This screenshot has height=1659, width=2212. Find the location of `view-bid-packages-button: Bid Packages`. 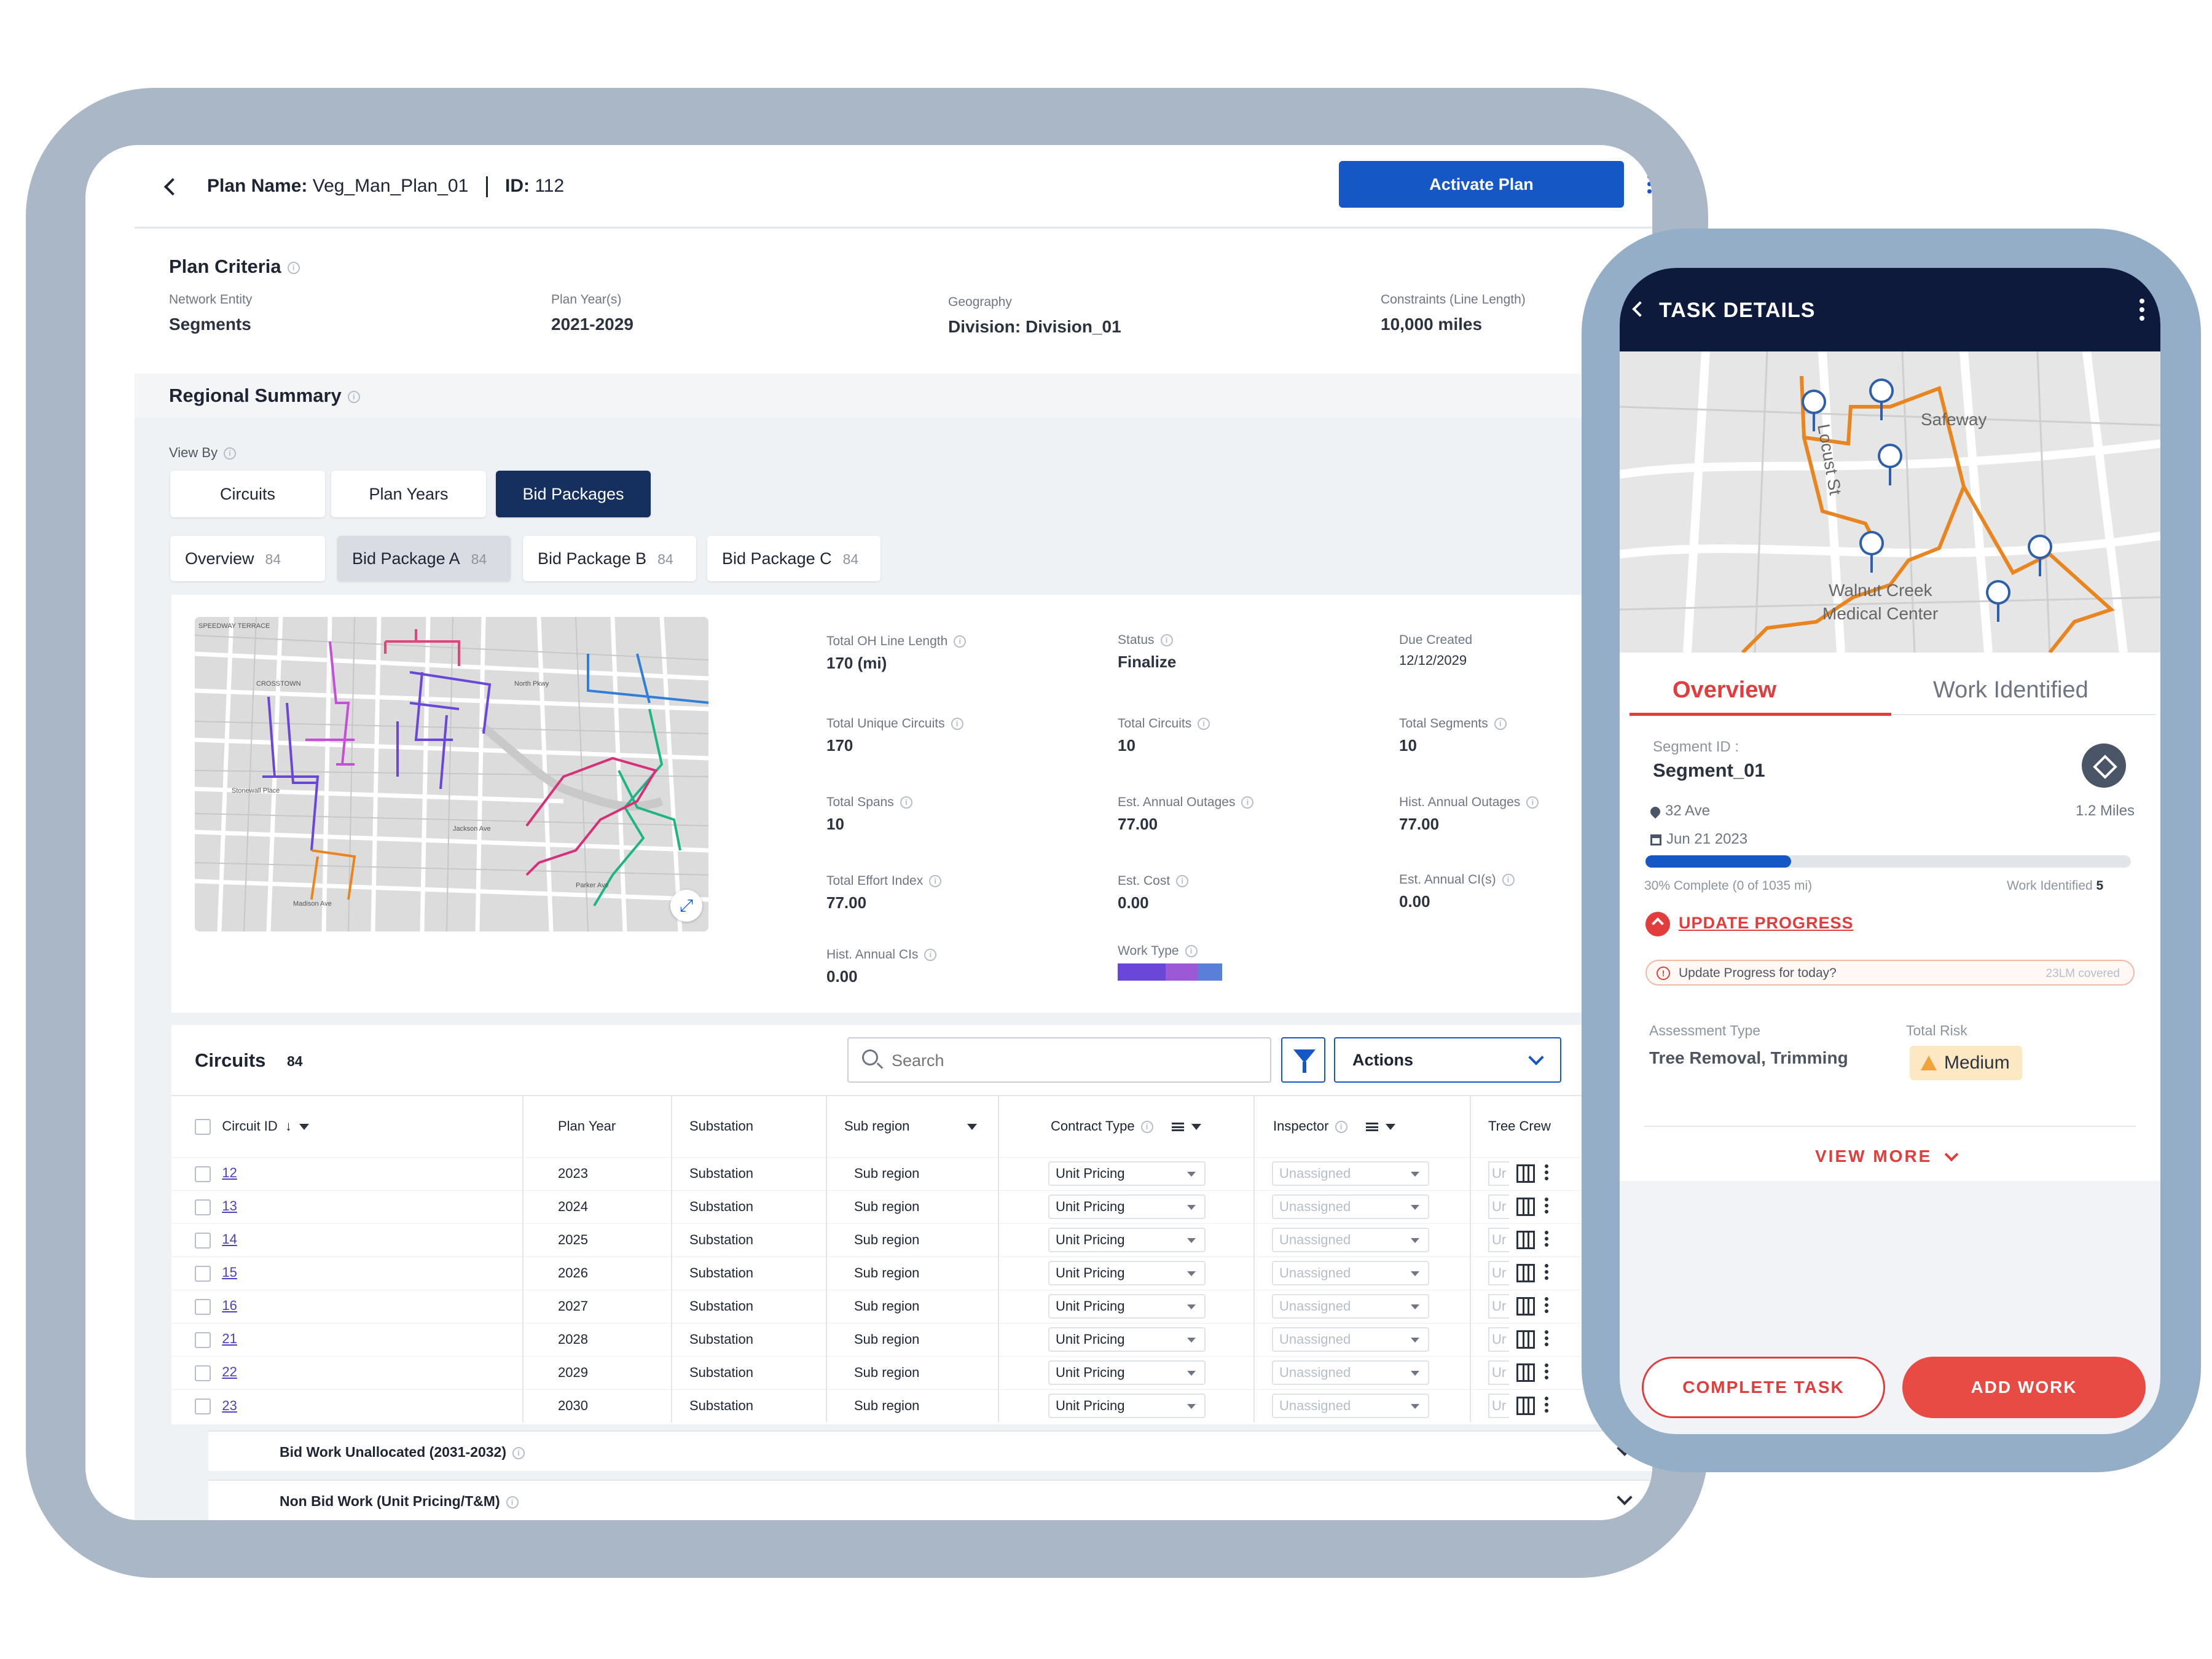

view-bid-packages-button: Bid Packages is located at coordinates (573, 494).